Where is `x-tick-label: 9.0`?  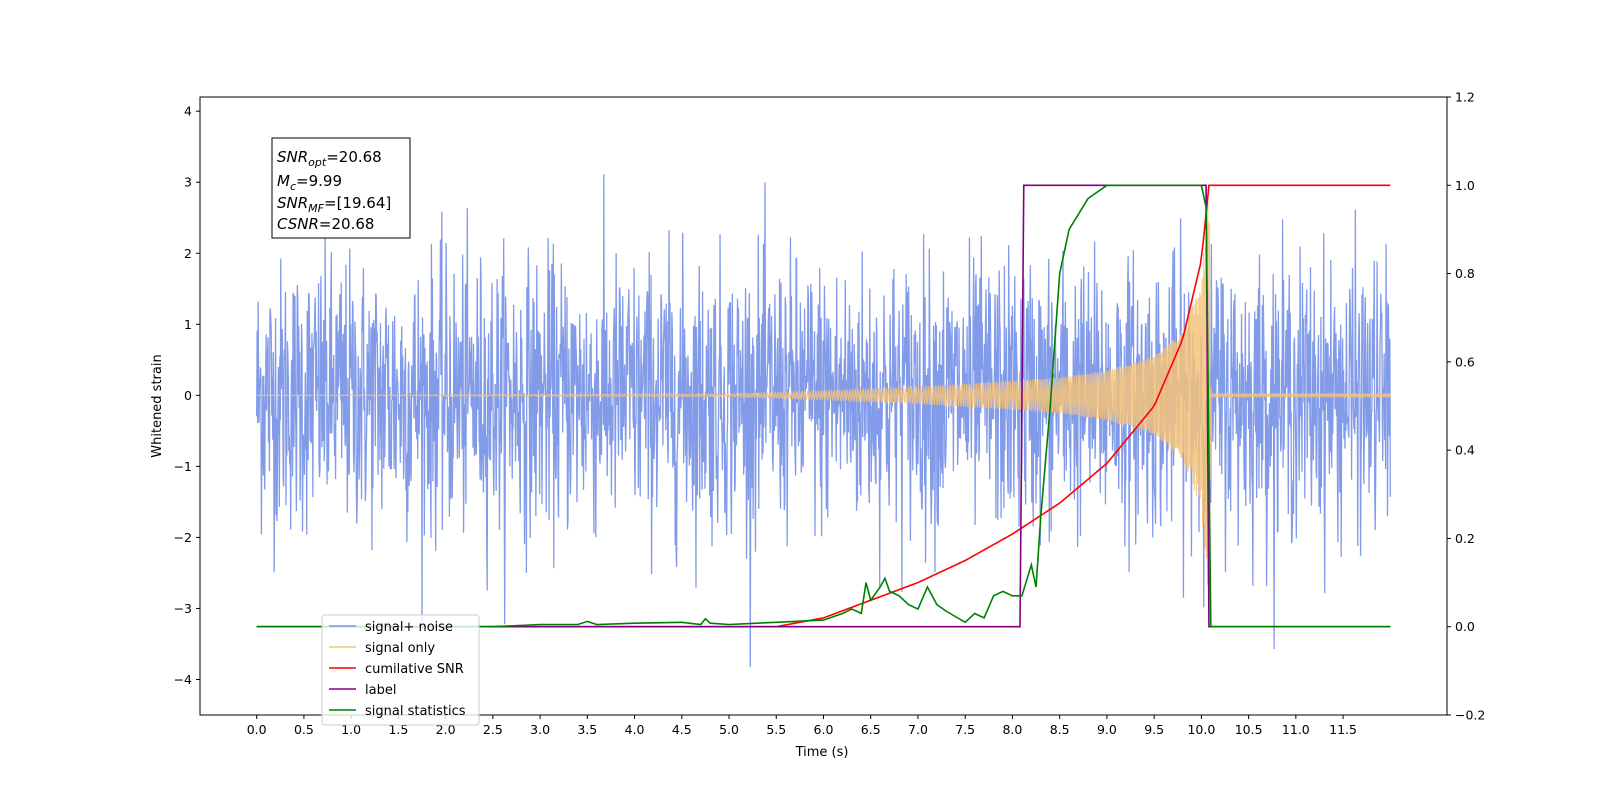
x-tick-label: 9.0 is located at coordinates (1107, 729).